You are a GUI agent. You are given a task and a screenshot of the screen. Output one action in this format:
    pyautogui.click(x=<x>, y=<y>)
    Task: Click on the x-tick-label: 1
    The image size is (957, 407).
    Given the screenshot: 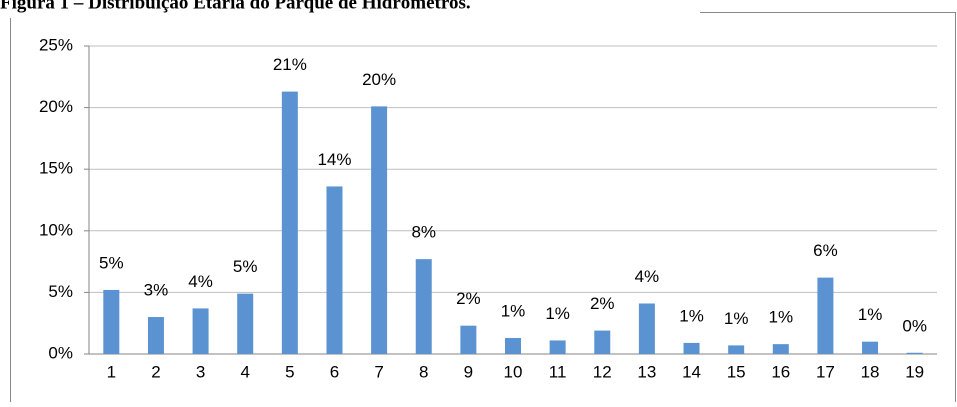 What is the action you would take?
    pyautogui.click(x=111, y=371)
    